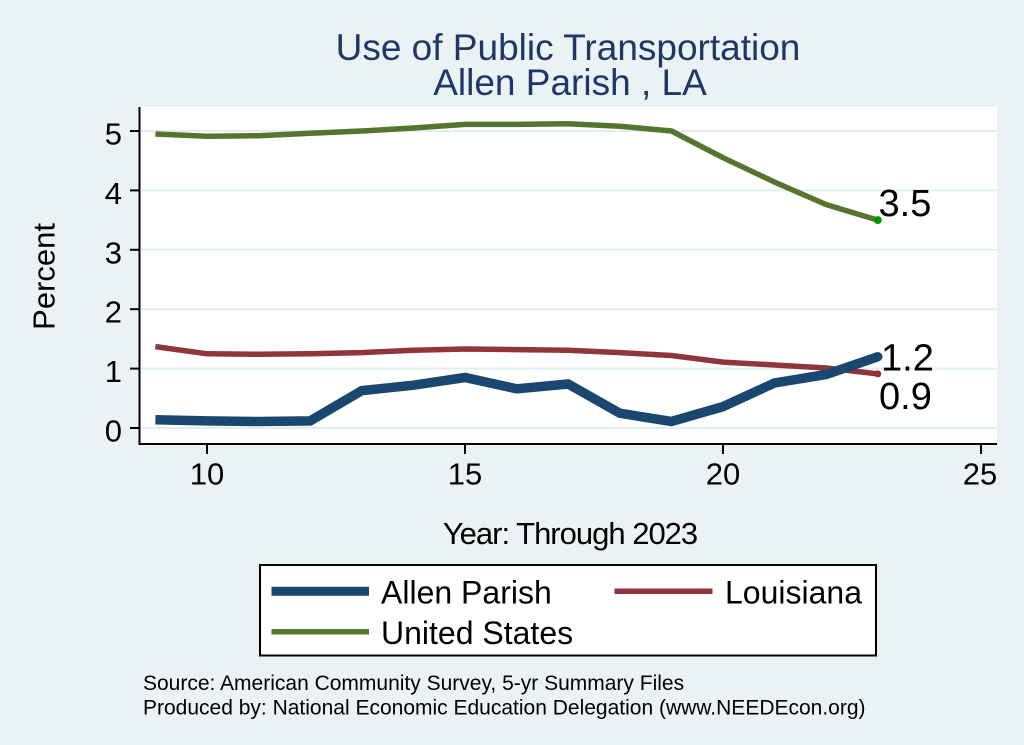  What do you see at coordinates (113, 252) in the screenshot?
I see `svg-text: 3` at bounding box center [113, 252].